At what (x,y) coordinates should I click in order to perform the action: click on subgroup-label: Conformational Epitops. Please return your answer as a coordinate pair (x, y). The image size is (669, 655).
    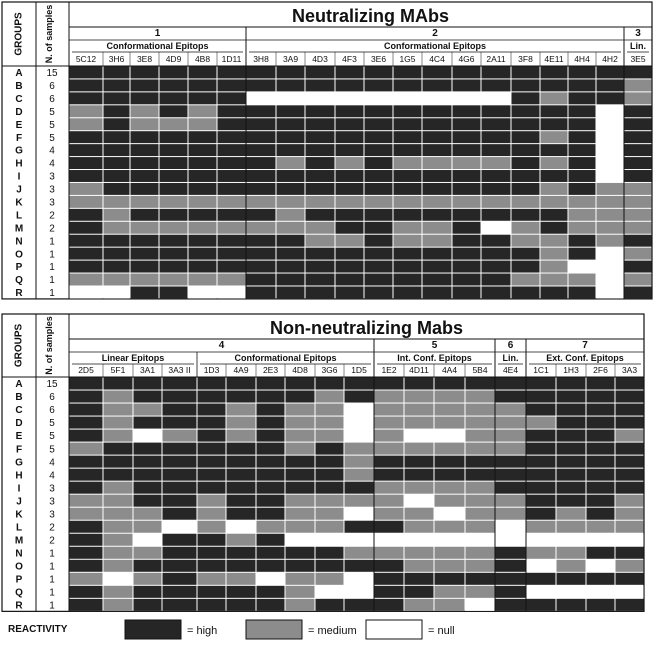
    Looking at the image, I should click on (158, 46).